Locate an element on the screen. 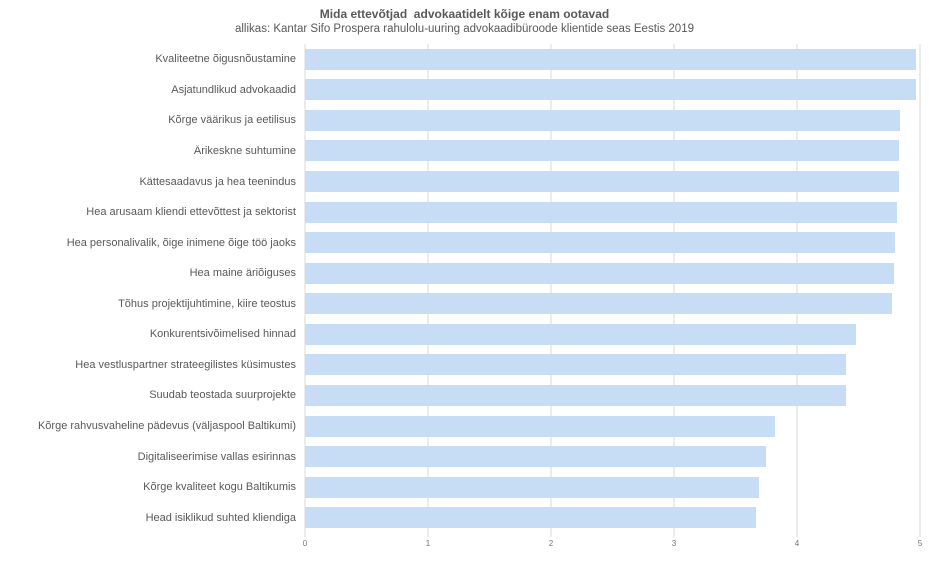 This screenshot has height=562, width=929. category-label: Digitaliseerimise vallas esirinnas is located at coordinates (216, 456).